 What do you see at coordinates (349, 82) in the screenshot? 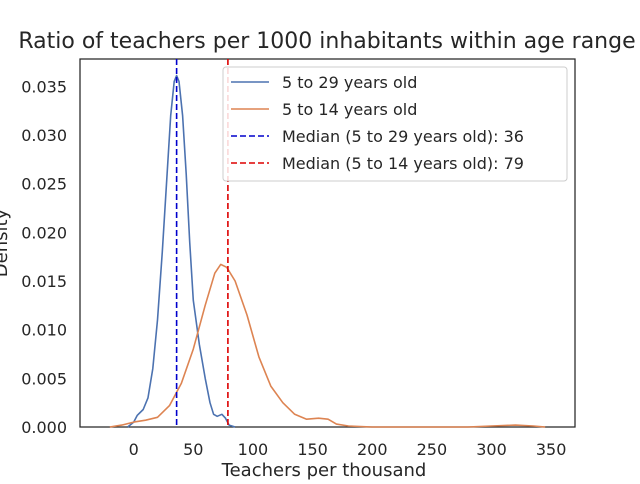
I see `legend-label-1: 5 to 29 years old` at bounding box center [349, 82].